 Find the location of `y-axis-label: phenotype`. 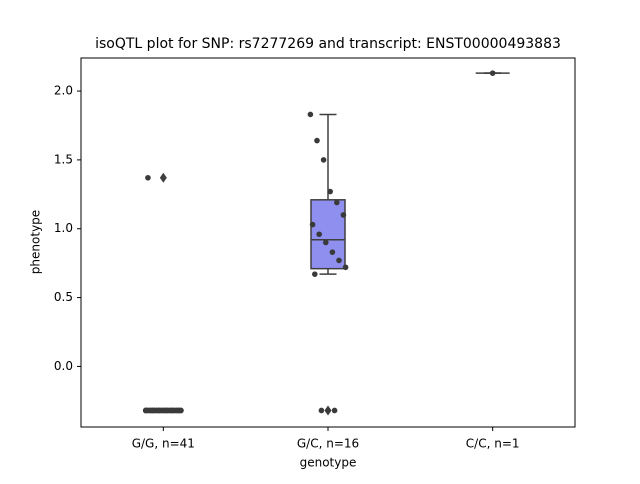

y-axis-label: phenotype is located at coordinates (36, 242).